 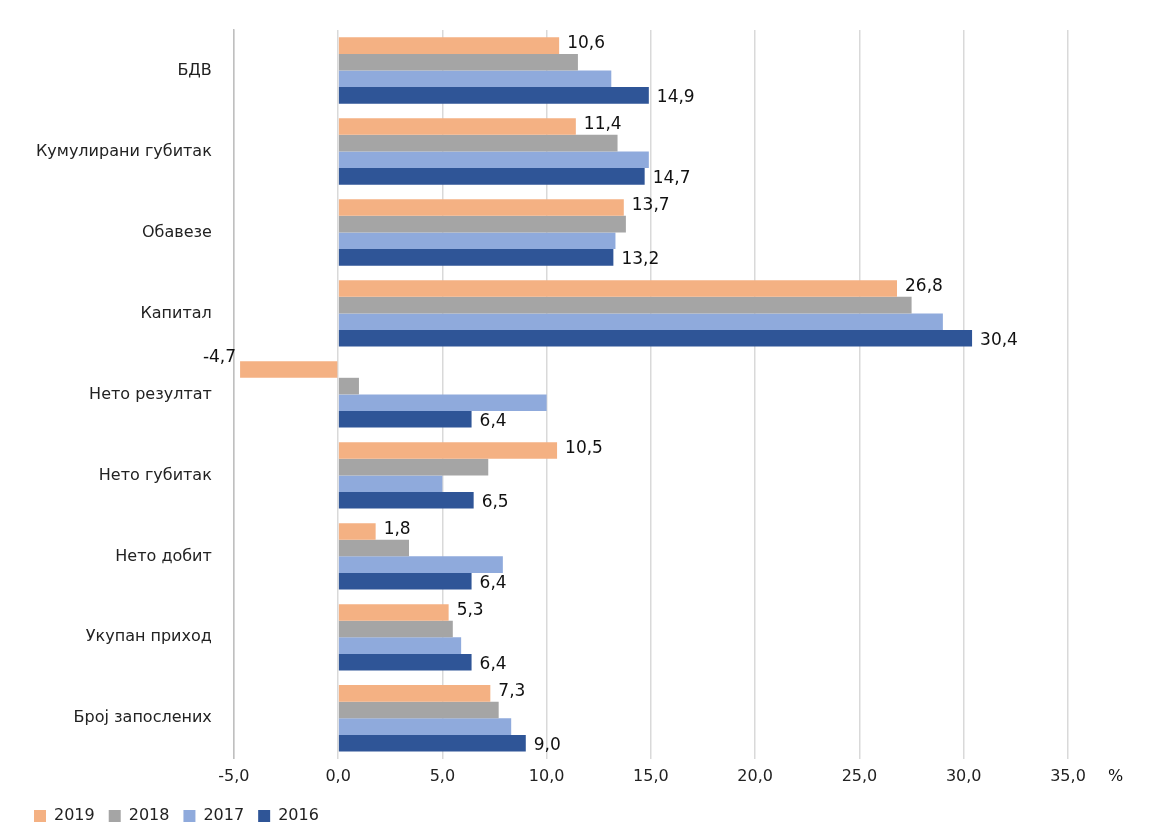 I want to click on data-label: 13,7, so click(x=650, y=203).